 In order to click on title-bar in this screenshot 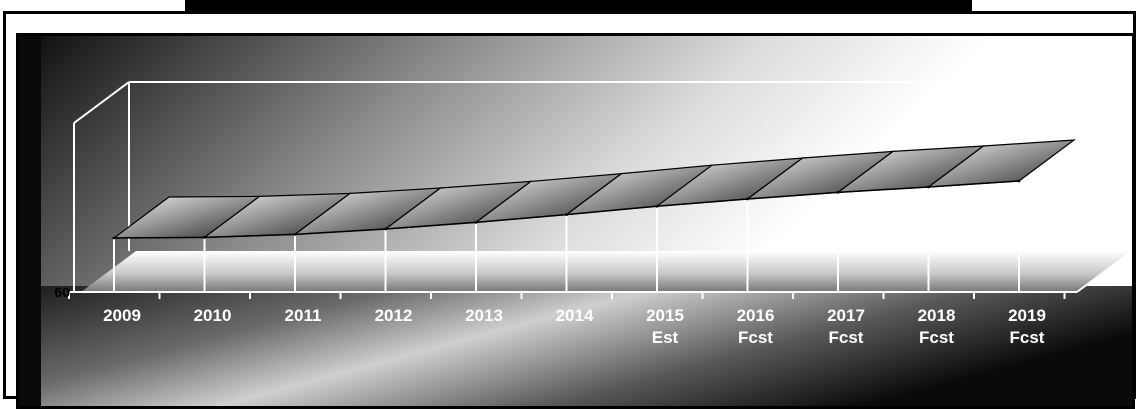, I will do `click(578, 5)`.